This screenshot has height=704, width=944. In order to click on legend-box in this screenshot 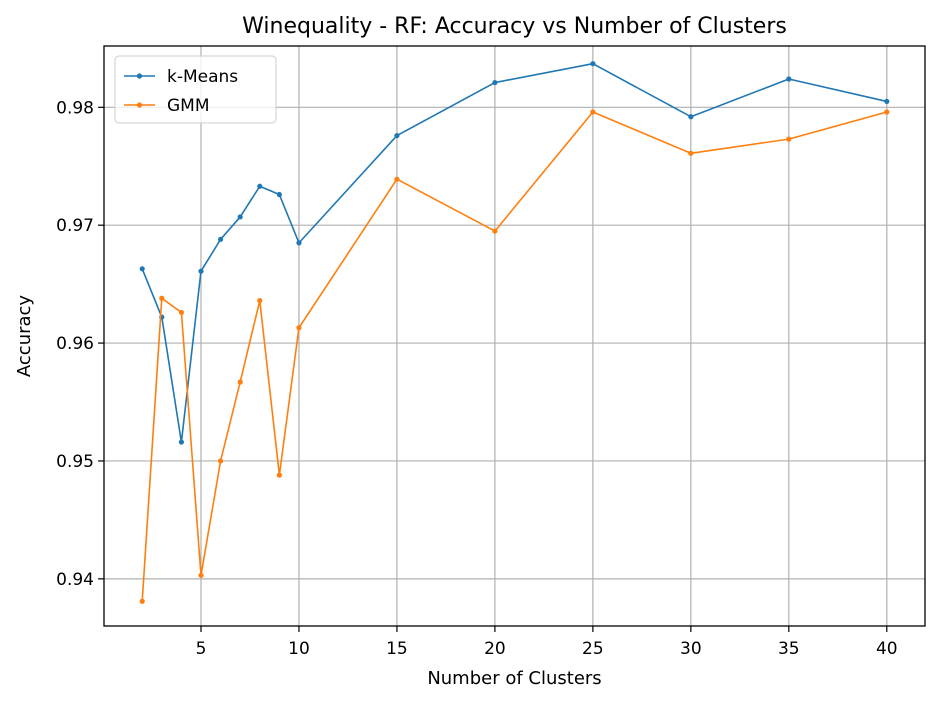, I will do `click(195, 89)`.